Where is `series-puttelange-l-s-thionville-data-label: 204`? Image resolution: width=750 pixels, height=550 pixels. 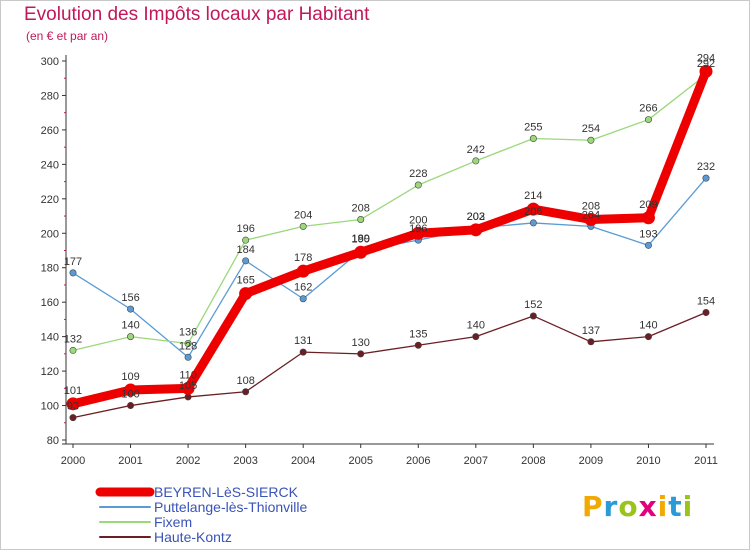
series-puttelange-l-s-thionville-data-label: 204 is located at coordinates (591, 215).